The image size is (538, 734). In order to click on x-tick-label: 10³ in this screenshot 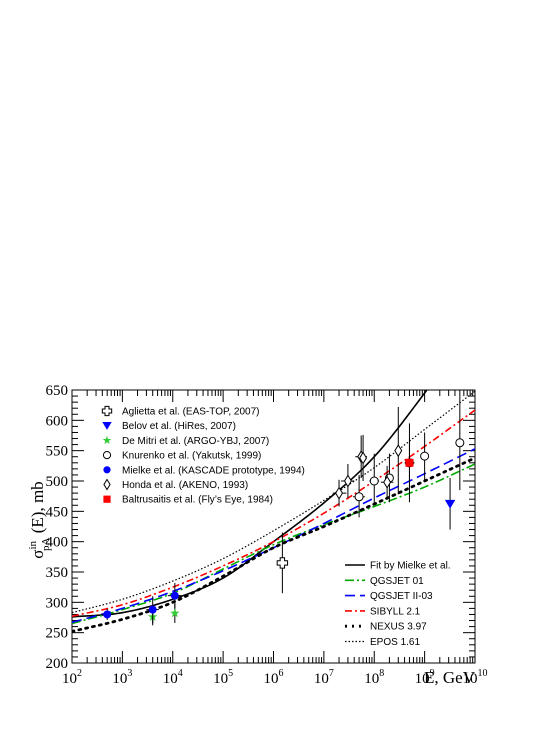, I will do `click(122, 677)`.